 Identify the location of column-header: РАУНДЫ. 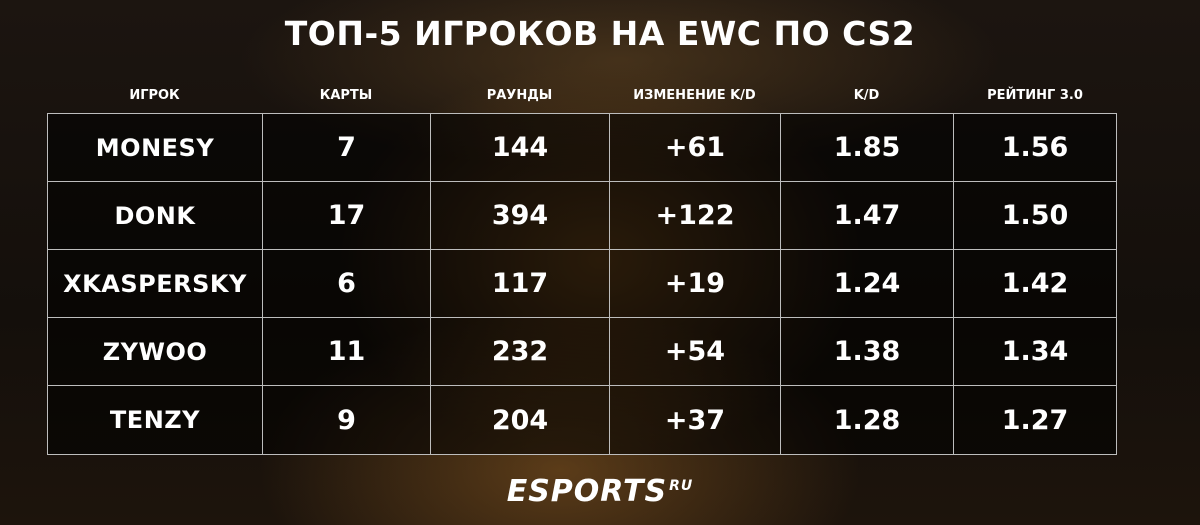
(519, 95).